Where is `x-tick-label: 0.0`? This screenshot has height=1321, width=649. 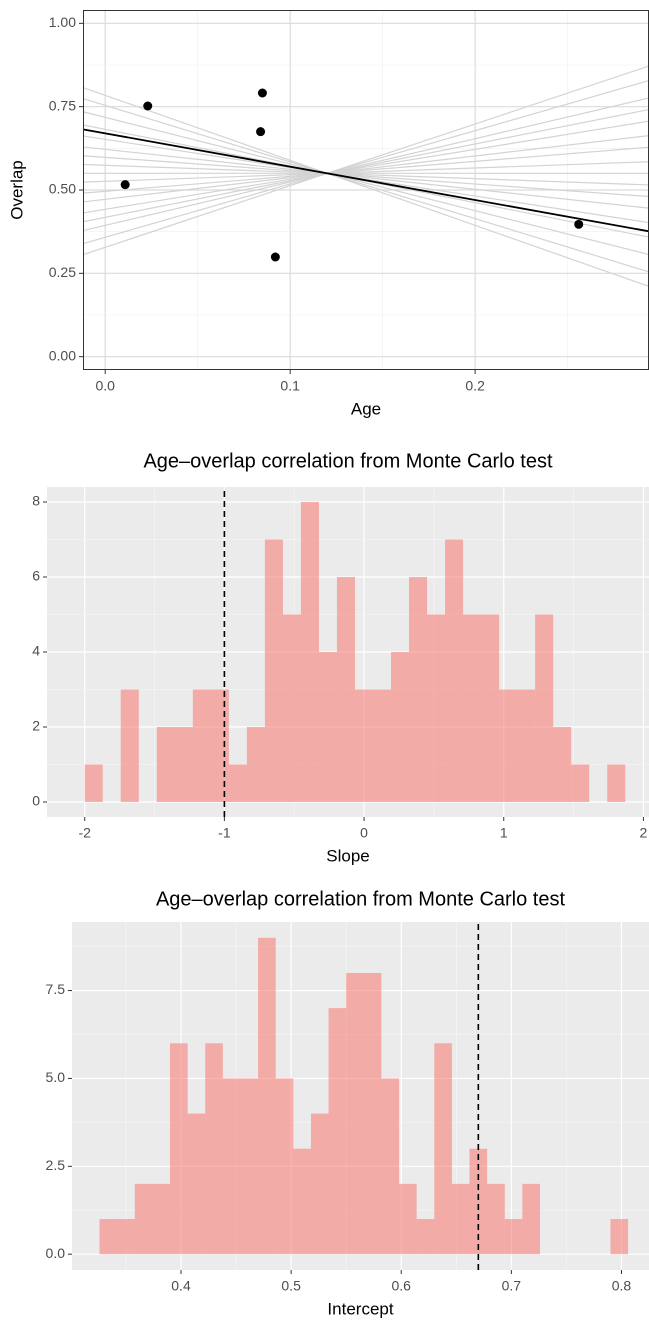 x-tick-label: 0.0 is located at coordinates (105, 386).